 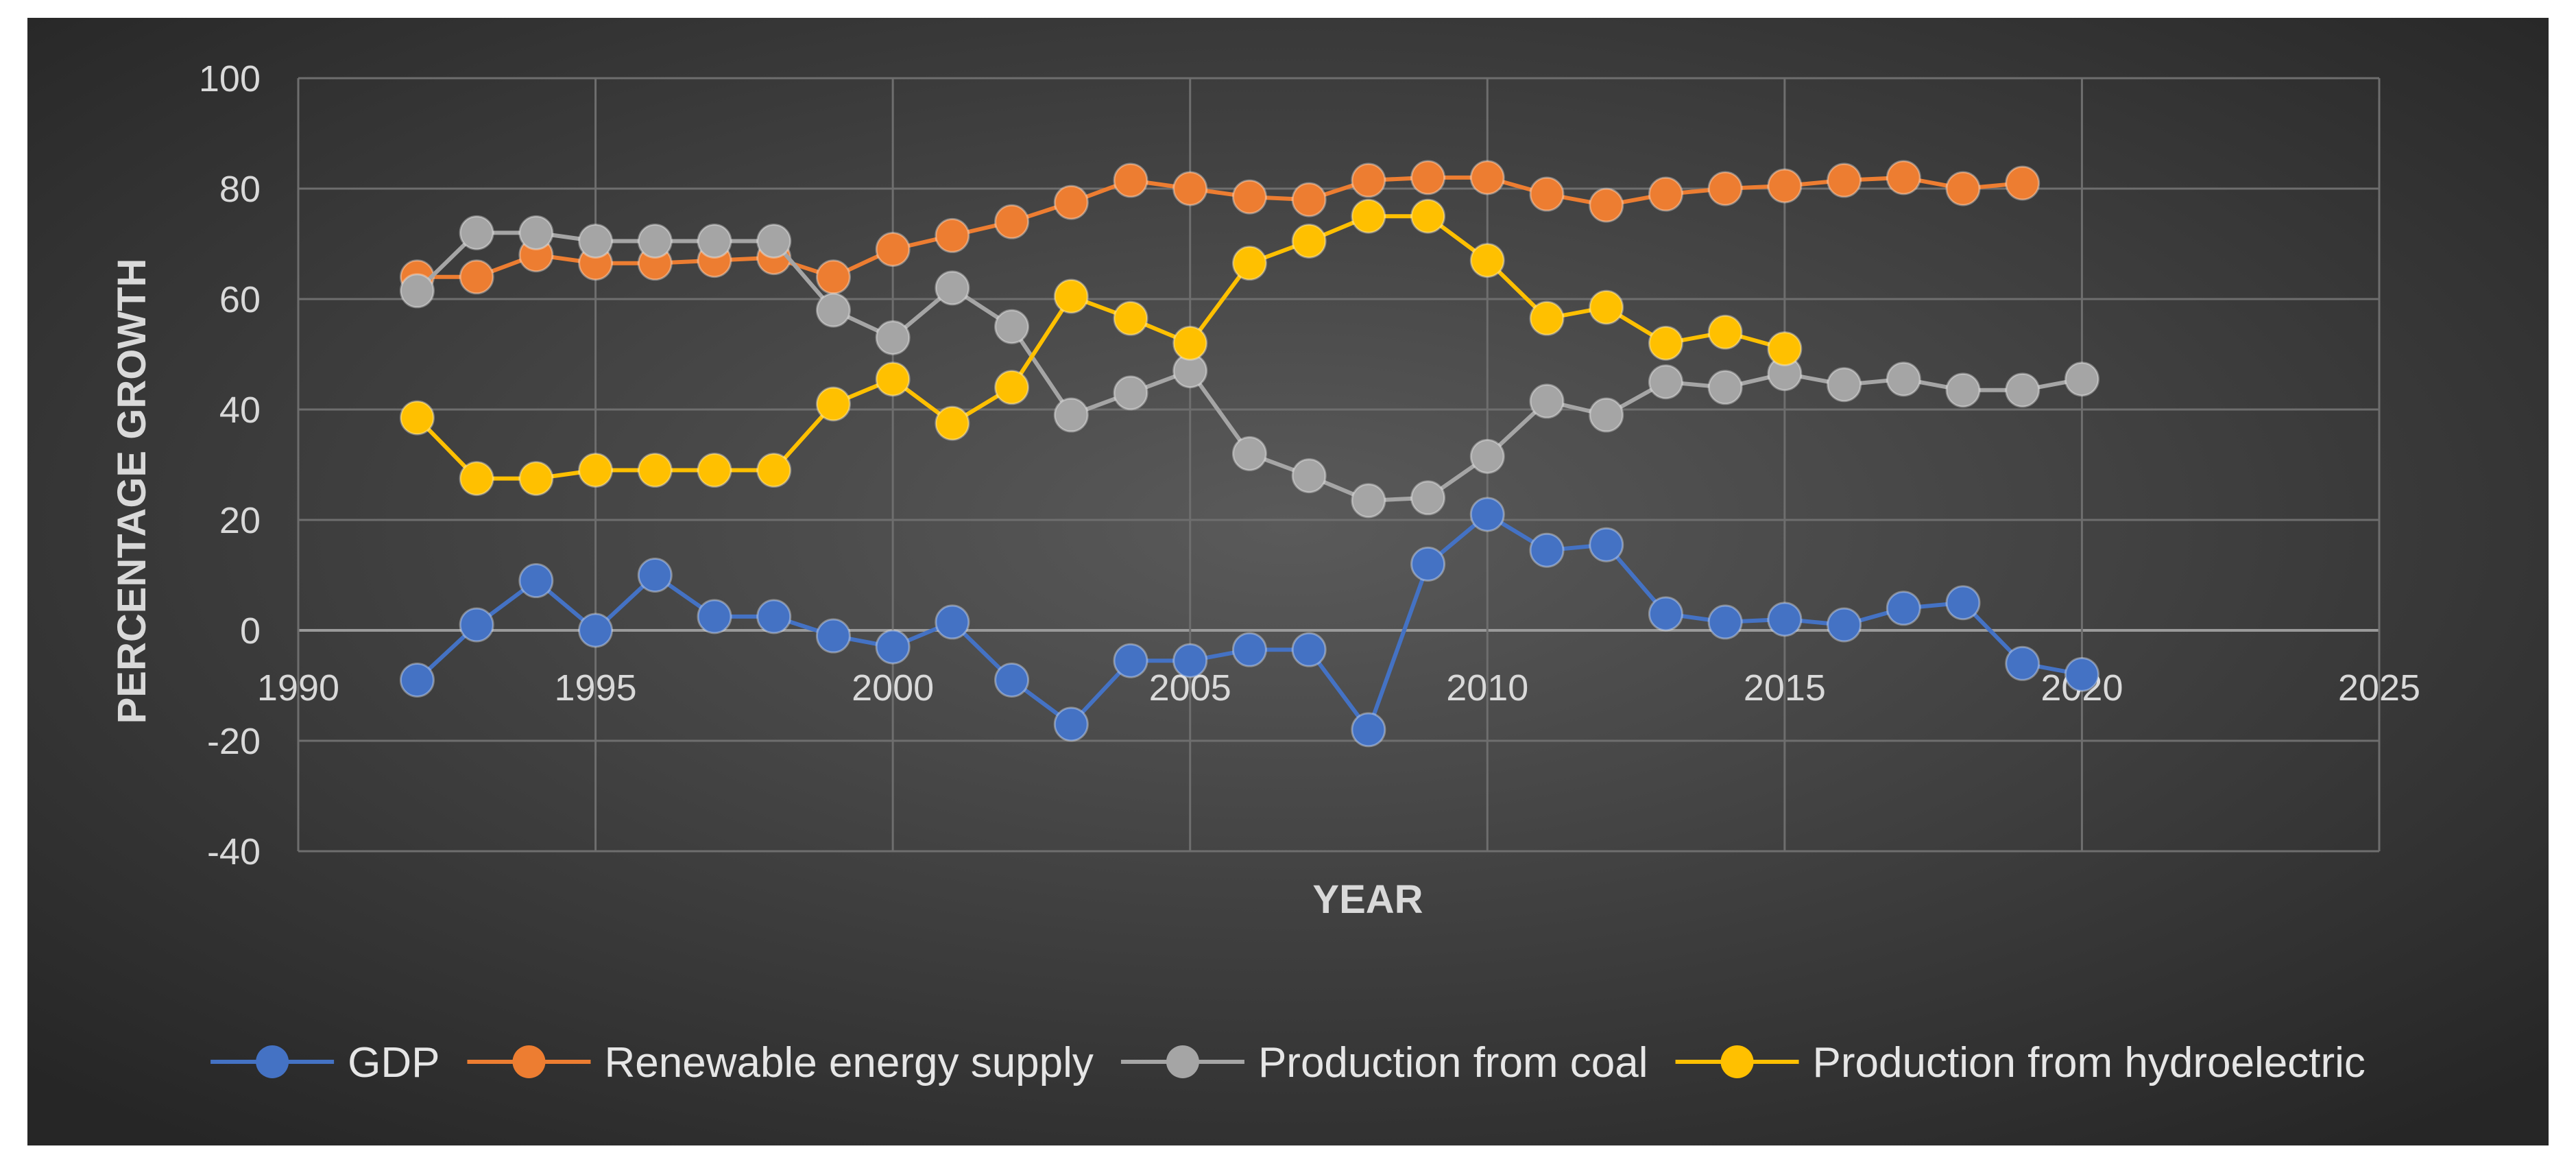 What do you see at coordinates (230, 78) in the screenshot?
I see `y-tick-label: 100` at bounding box center [230, 78].